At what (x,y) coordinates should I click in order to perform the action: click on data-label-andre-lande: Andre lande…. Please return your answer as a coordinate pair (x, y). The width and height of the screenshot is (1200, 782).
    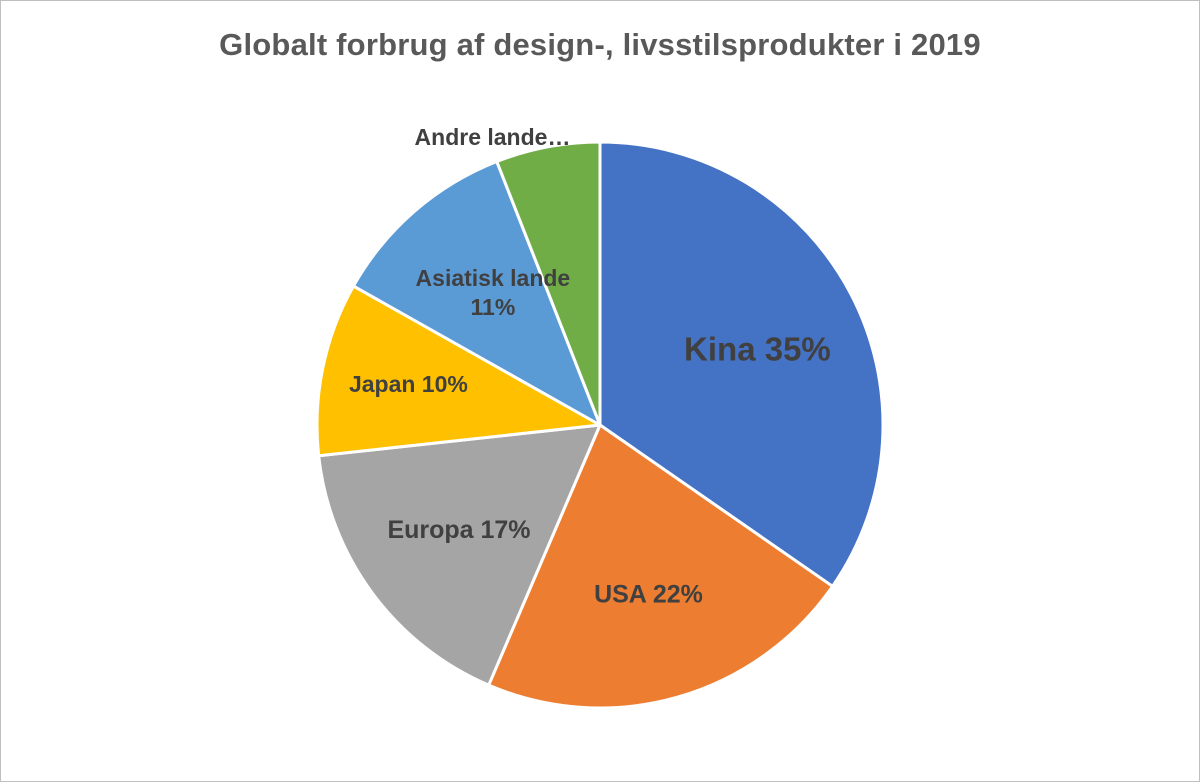
    Looking at the image, I should click on (493, 137).